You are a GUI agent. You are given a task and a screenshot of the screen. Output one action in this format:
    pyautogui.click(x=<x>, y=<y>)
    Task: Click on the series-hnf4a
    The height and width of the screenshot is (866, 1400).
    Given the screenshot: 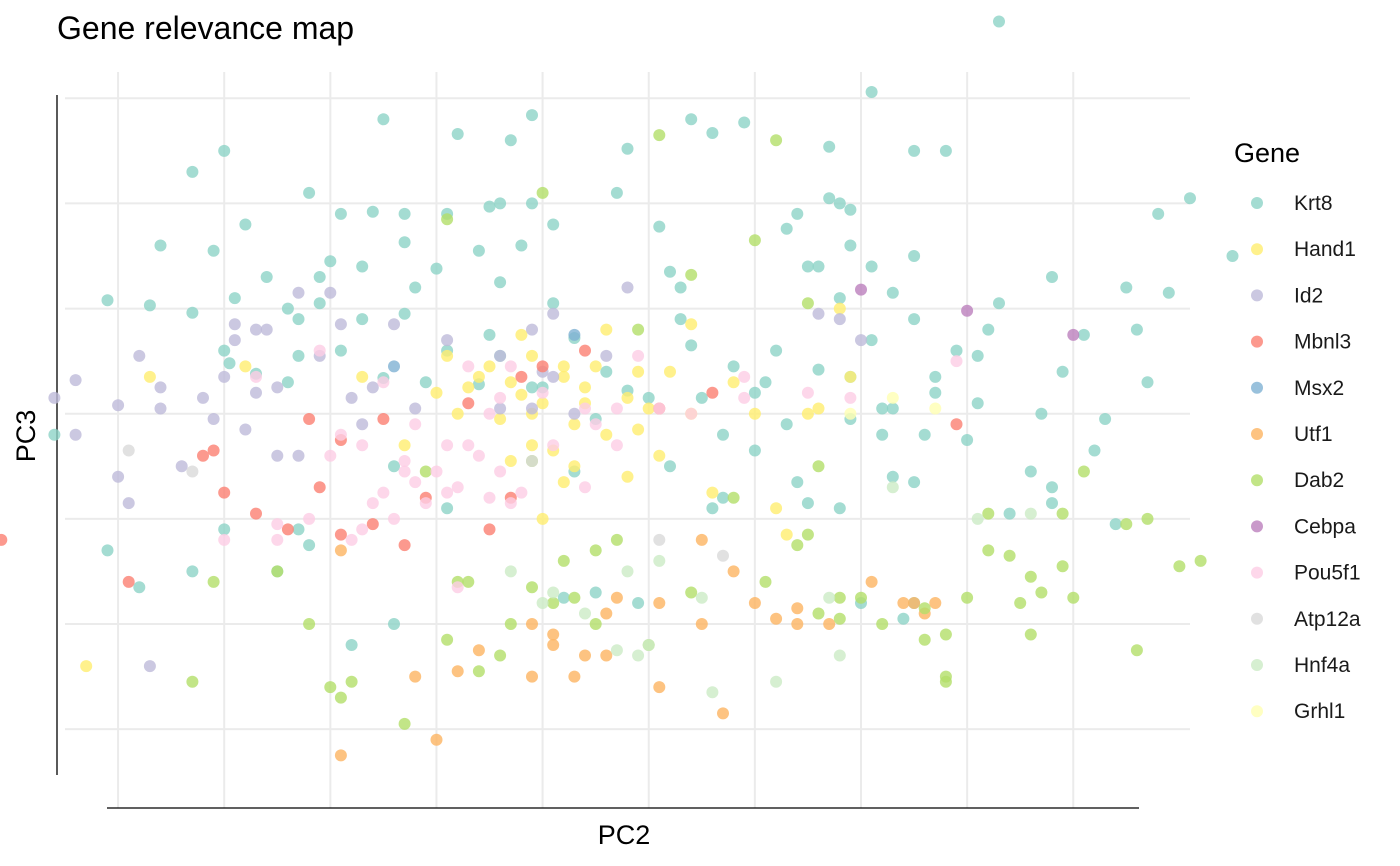 What is the action you would take?
    pyautogui.click(x=770, y=590)
    